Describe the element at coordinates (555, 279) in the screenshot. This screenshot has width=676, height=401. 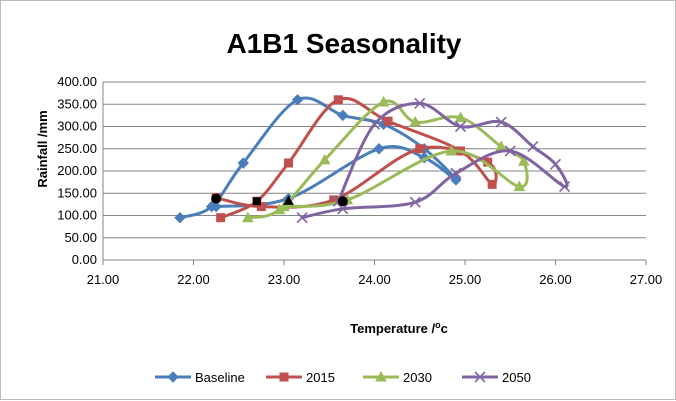
I see `x-tick-label: 26.00` at that location.